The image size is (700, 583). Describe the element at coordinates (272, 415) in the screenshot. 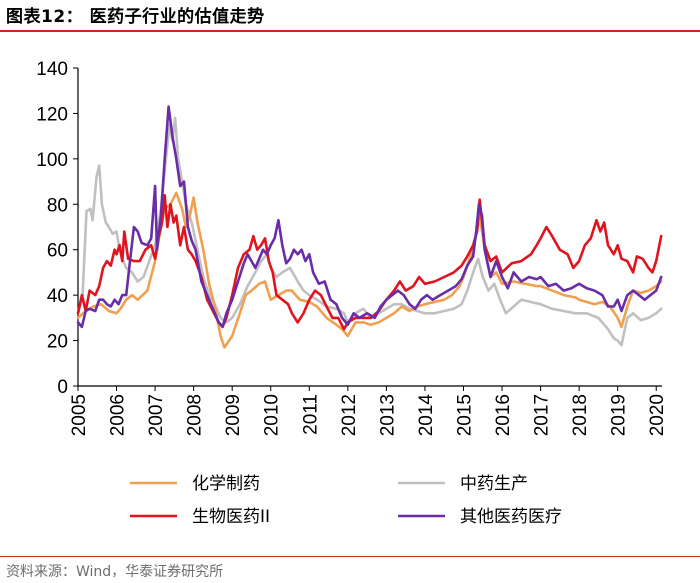

I see `x-tick-label: 2010` at that location.